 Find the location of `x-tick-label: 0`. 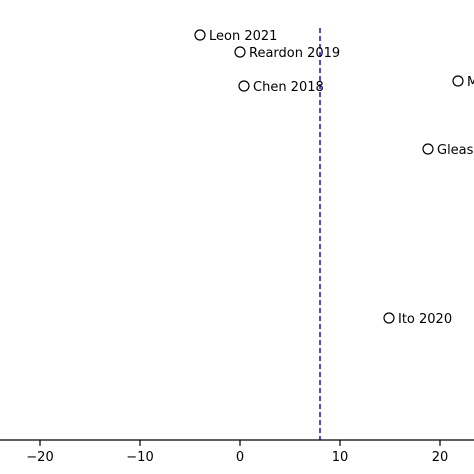

x-tick-label: 0 is located at coordinates (240, 457).